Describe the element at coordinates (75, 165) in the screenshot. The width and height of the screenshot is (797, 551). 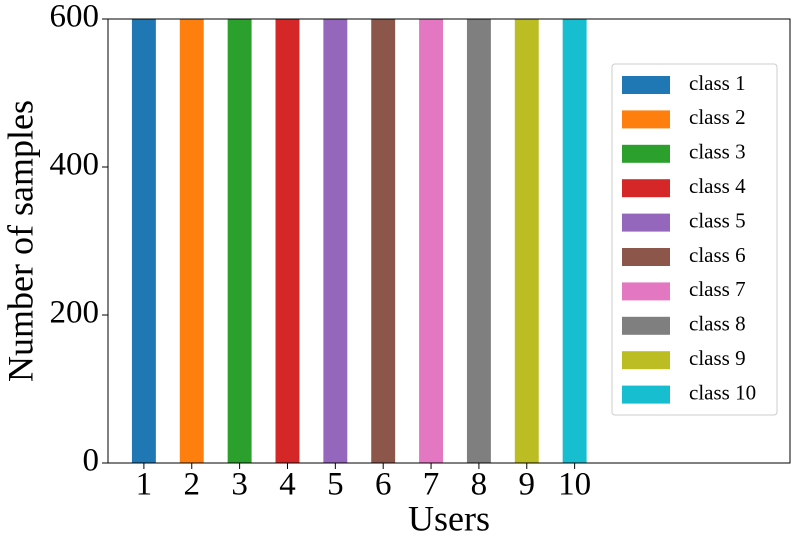
I see `y-tick-label: 400` at that location.